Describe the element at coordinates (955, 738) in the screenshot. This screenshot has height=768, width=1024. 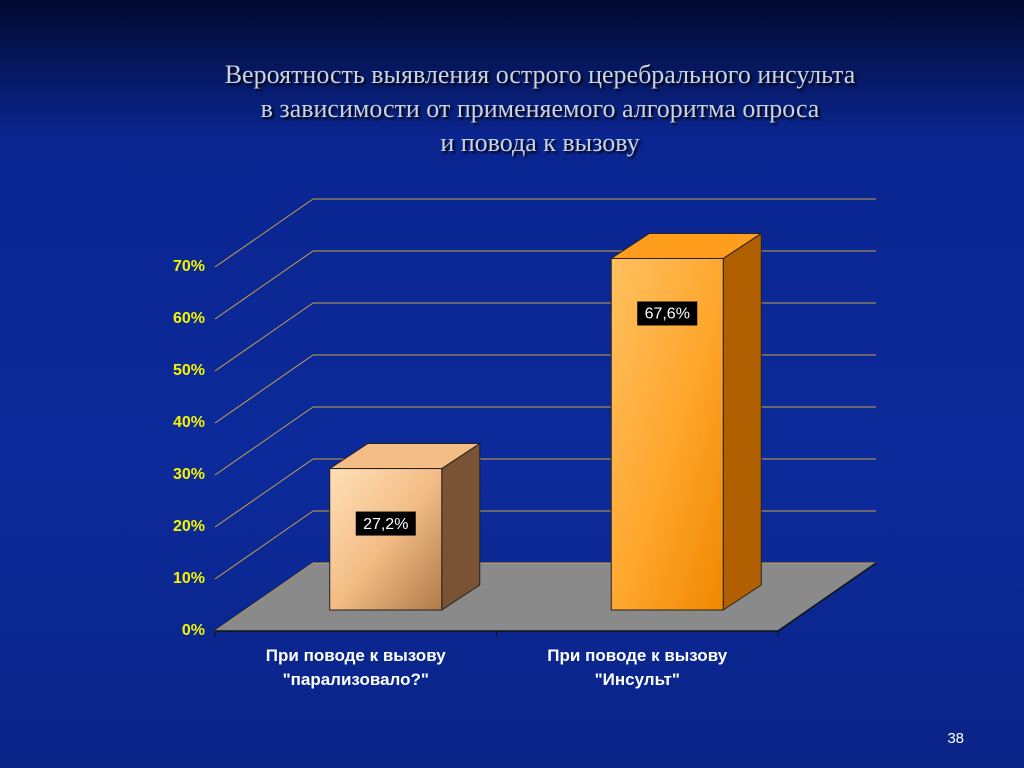
I see `page-number: 38` at that location.